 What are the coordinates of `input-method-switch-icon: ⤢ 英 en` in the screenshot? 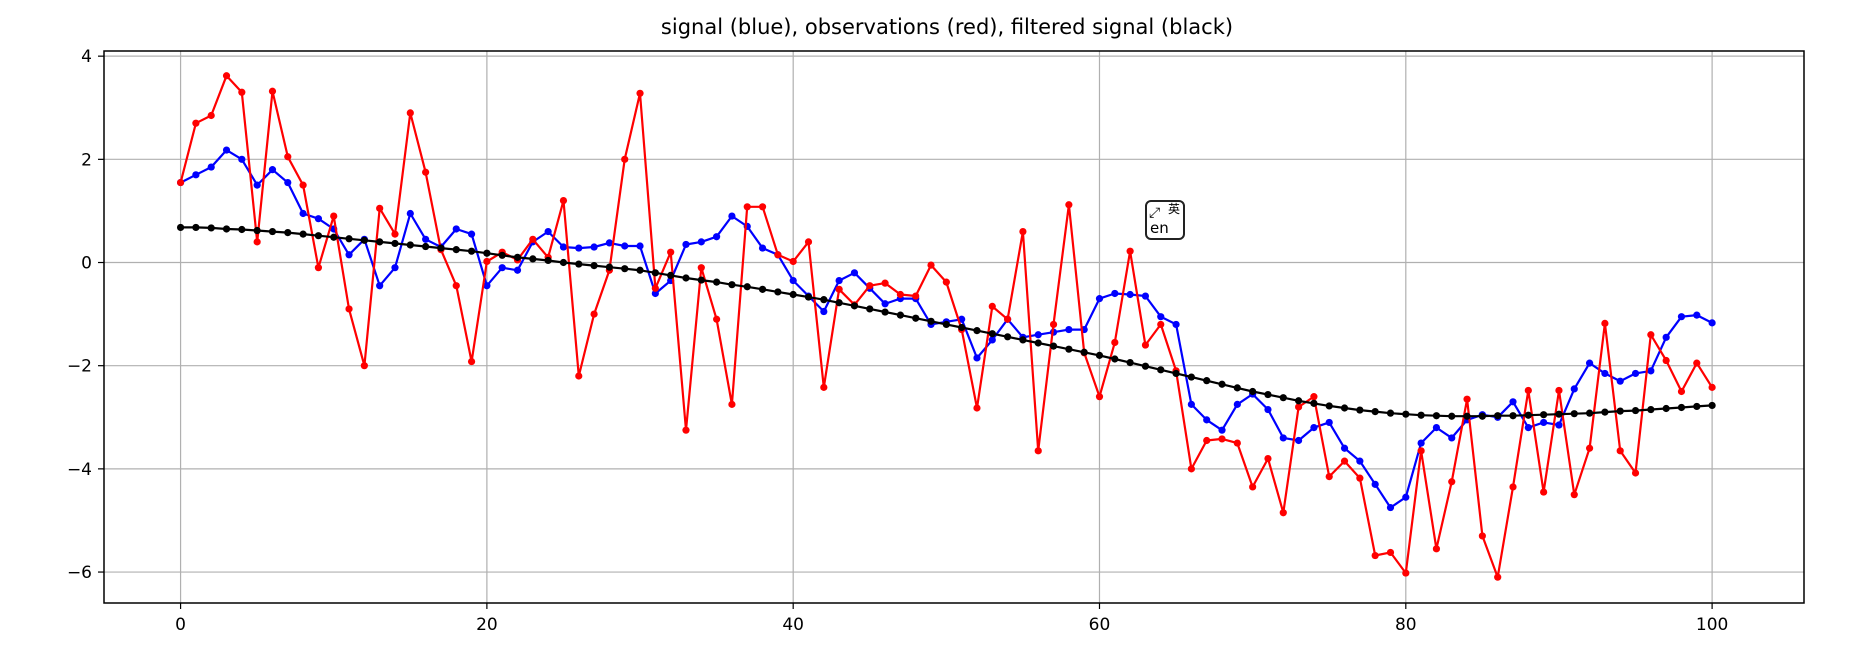 It's located at (1165, 220).